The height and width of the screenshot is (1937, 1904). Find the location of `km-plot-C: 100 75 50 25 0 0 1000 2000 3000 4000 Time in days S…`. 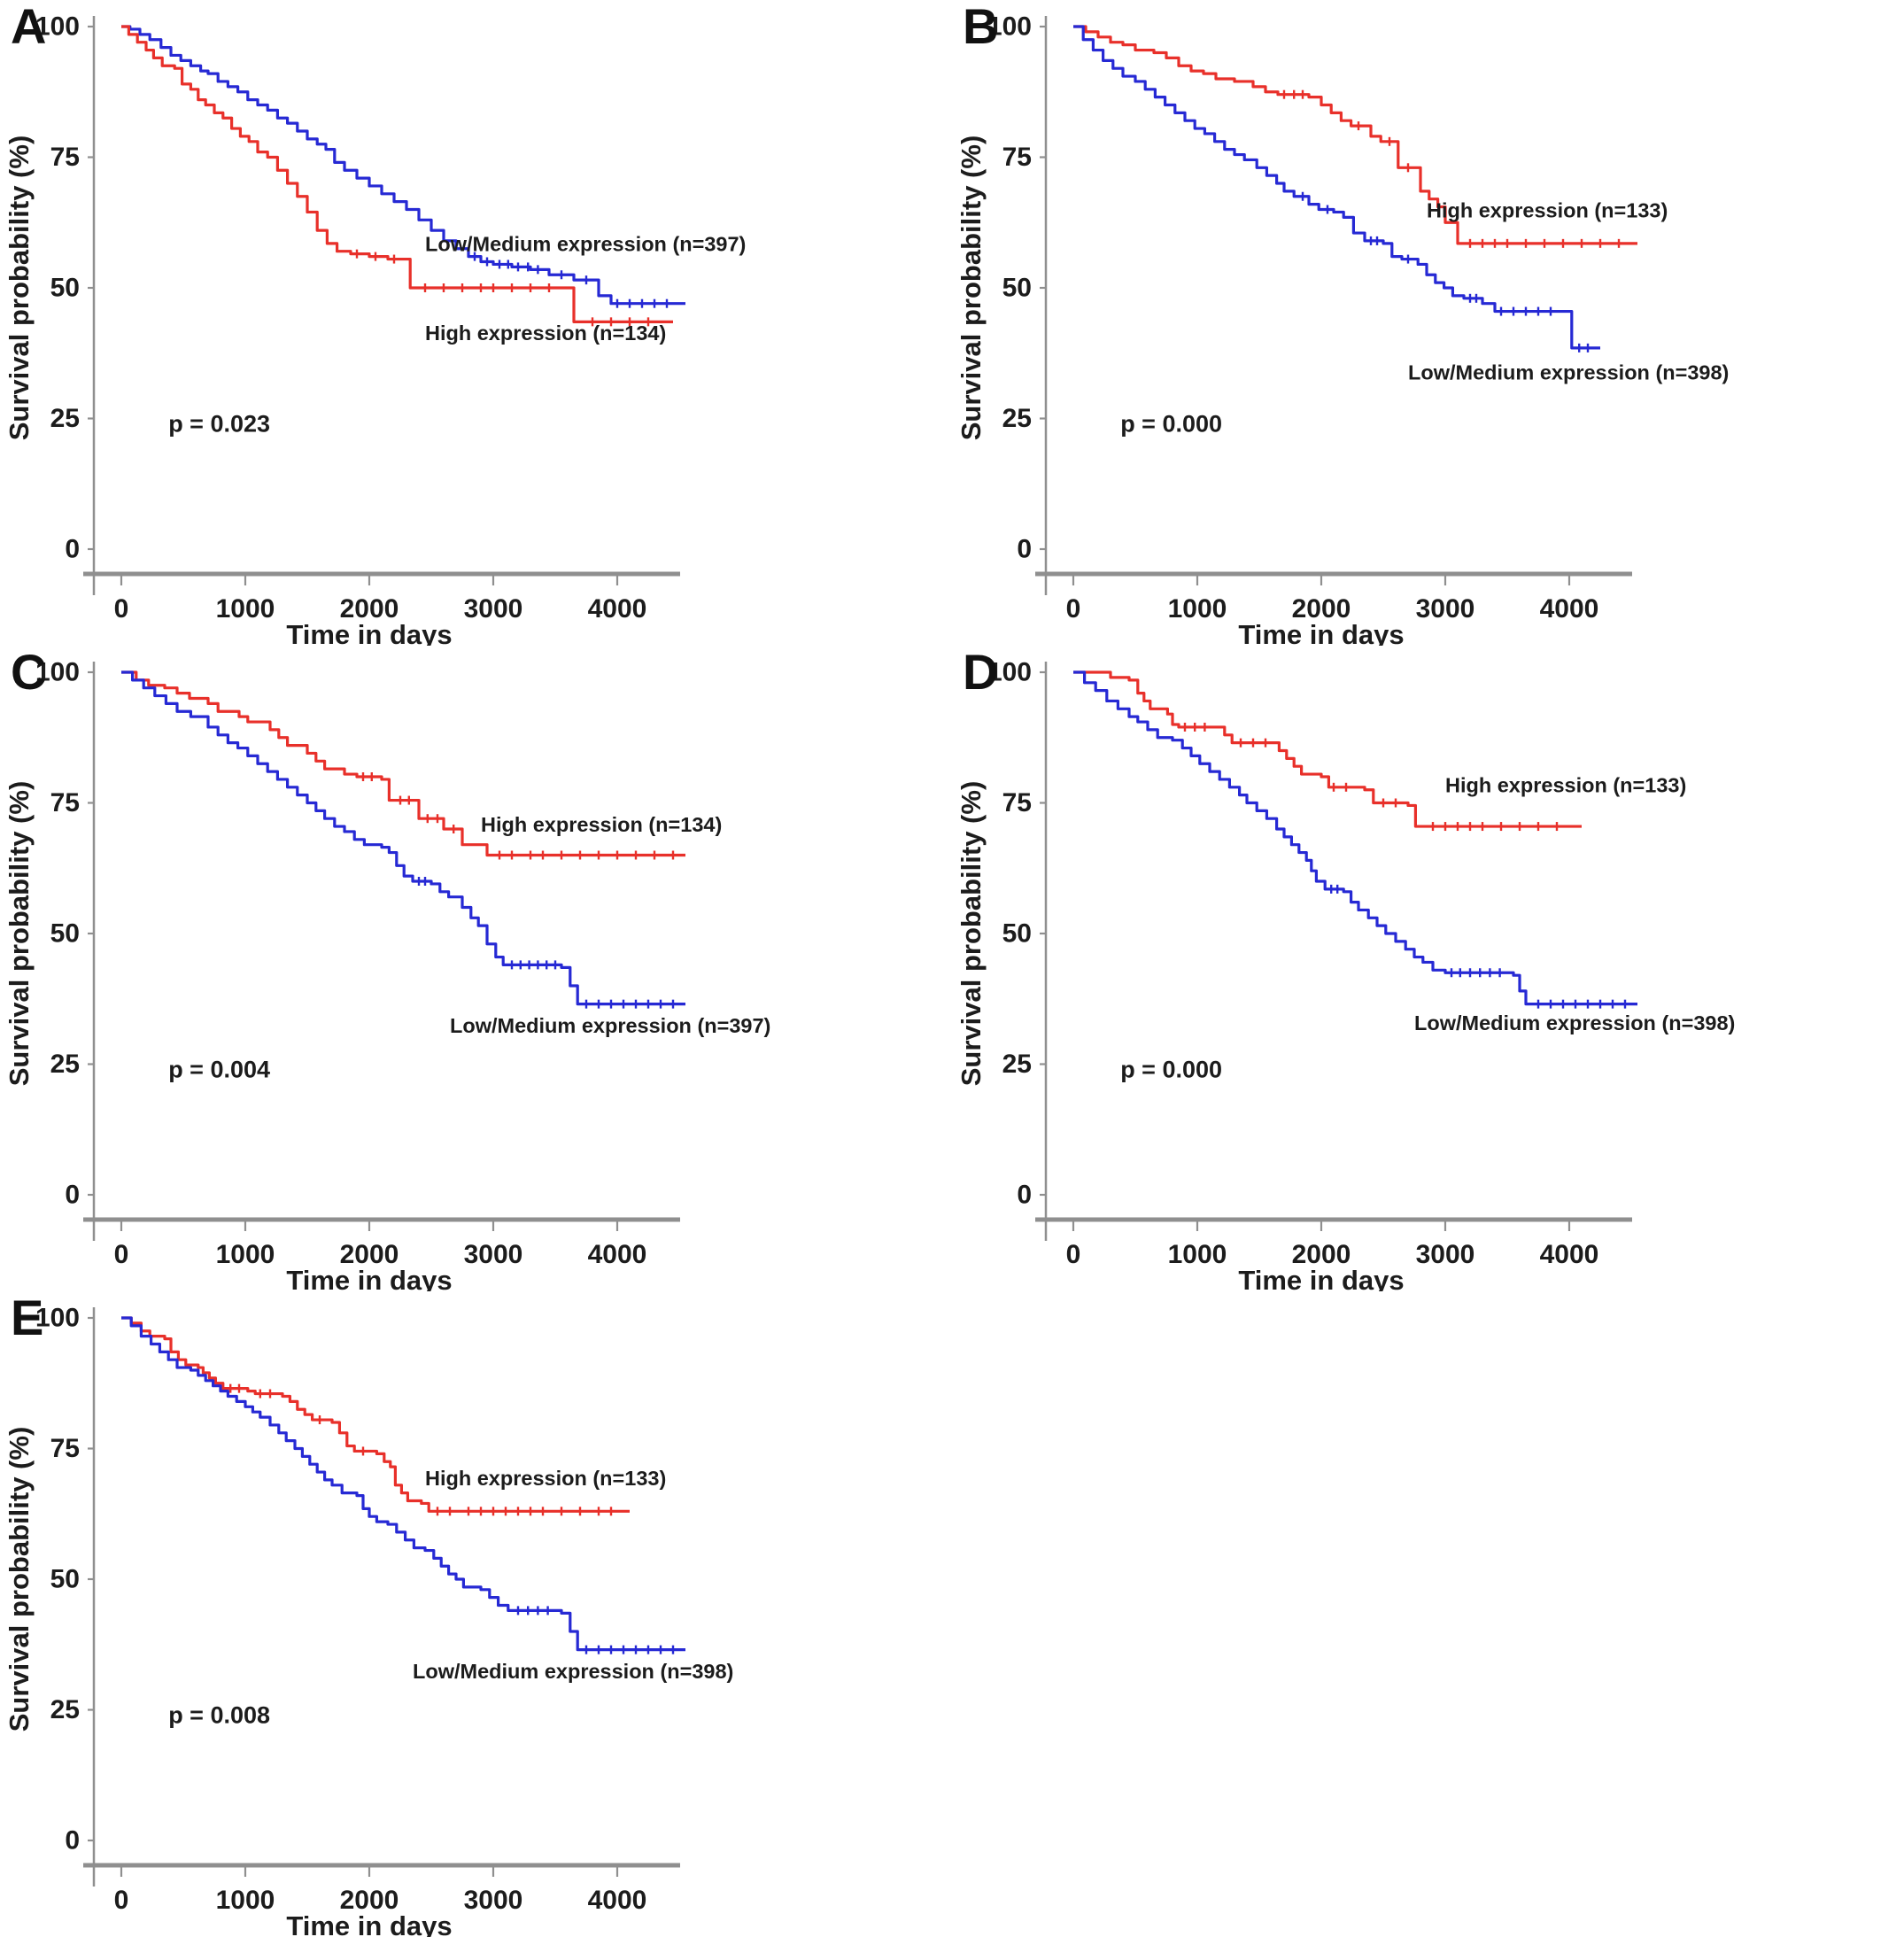

km-plot-C: 100 75 50 25 0 0 1000 2000 3000 4000 Time in days S… is located at coordinates (387, 975).